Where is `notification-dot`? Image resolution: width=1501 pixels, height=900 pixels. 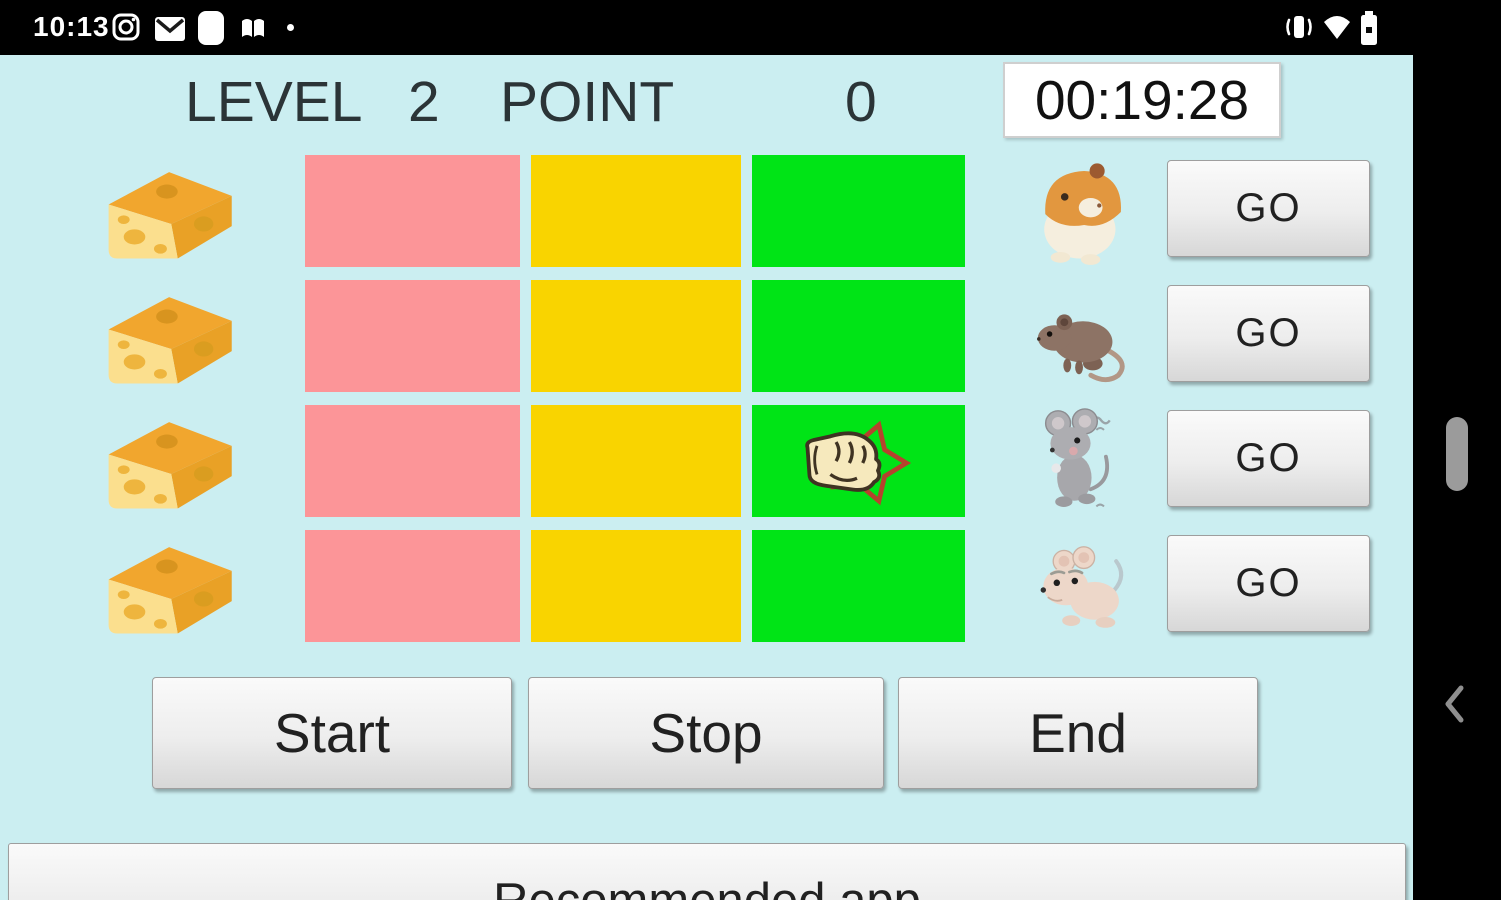 notification-dot is located at coordinates (290, 27).